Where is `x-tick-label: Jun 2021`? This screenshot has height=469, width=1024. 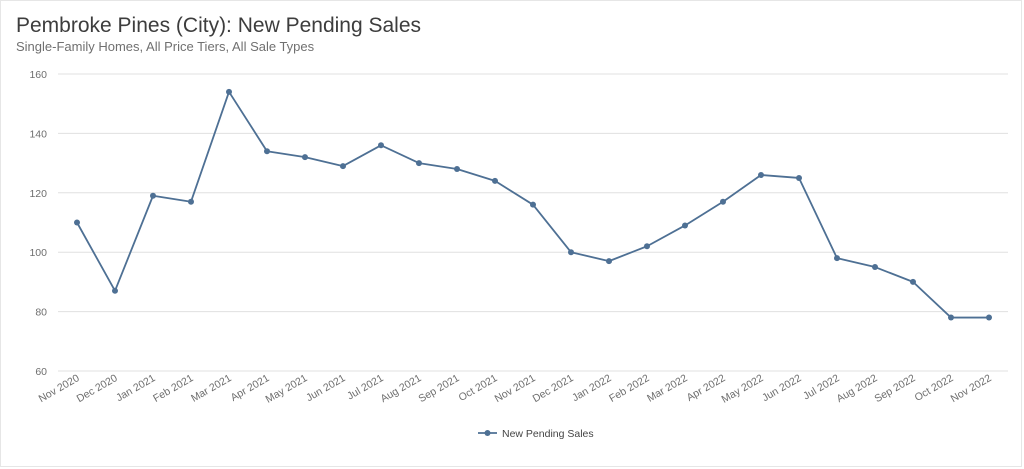 x-tick-label: Jun 2021 is located at coordinates (326, 388).